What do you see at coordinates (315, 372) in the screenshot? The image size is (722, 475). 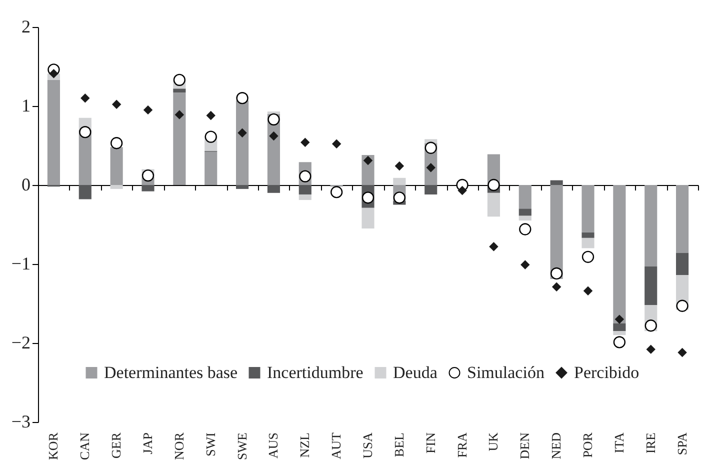 I see `legend-label: Incertidumbre` at bounding box center [315, 372].